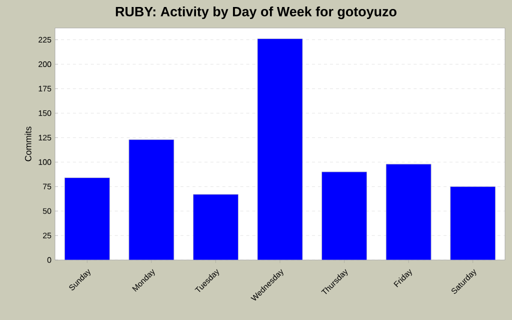 The width and height of the screenshot is (512, 320). Describe the element at coordinates (28, 144) in the screenshot. I see `y-axis-title: Commits` at that location.